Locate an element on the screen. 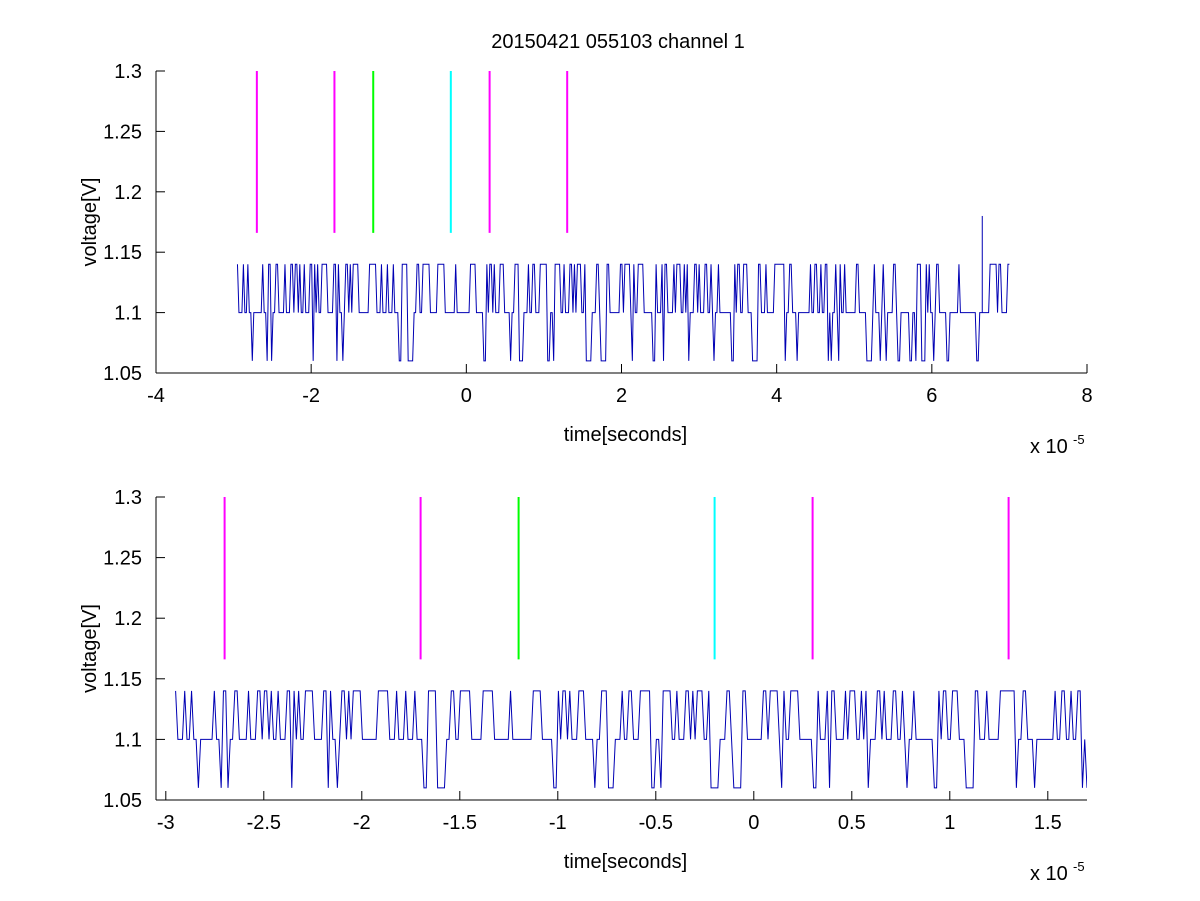 This screenshot has height=901, width=1200. x-tick-label: 6 is located at coordinates (931, 396).